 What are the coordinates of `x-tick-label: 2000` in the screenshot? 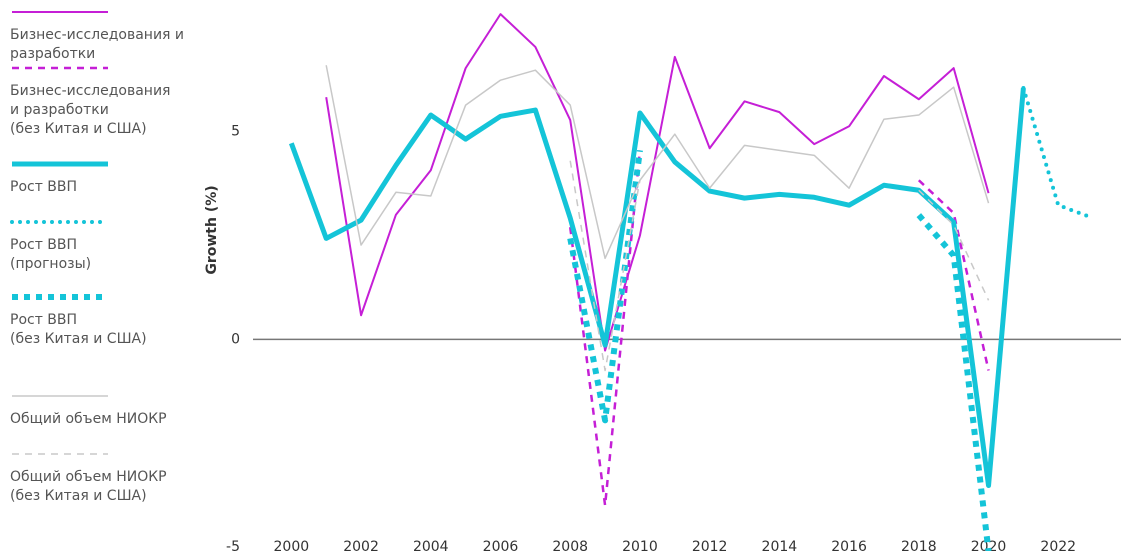 It's located at (292, 545).